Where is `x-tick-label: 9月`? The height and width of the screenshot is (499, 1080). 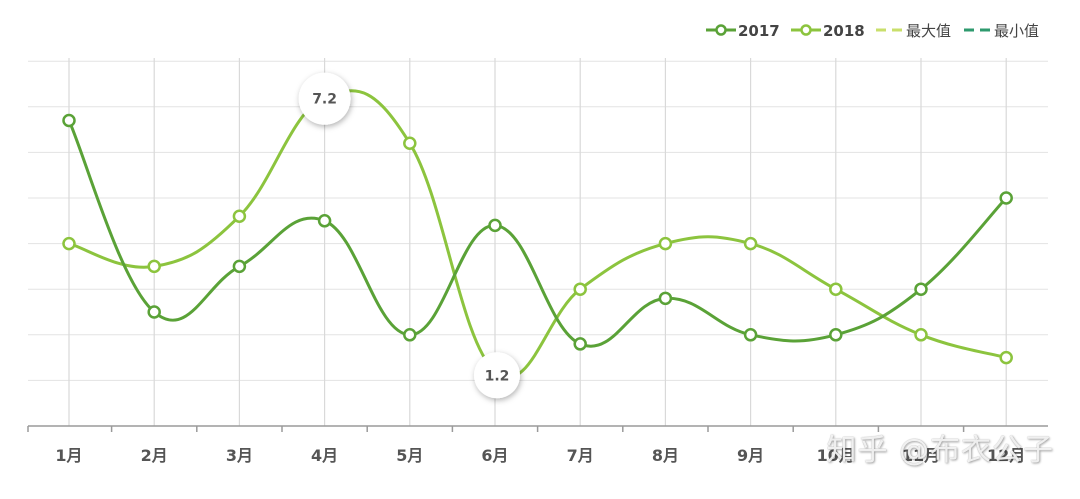 x-tick-label: 9月 is located at coordinates (750, 455).